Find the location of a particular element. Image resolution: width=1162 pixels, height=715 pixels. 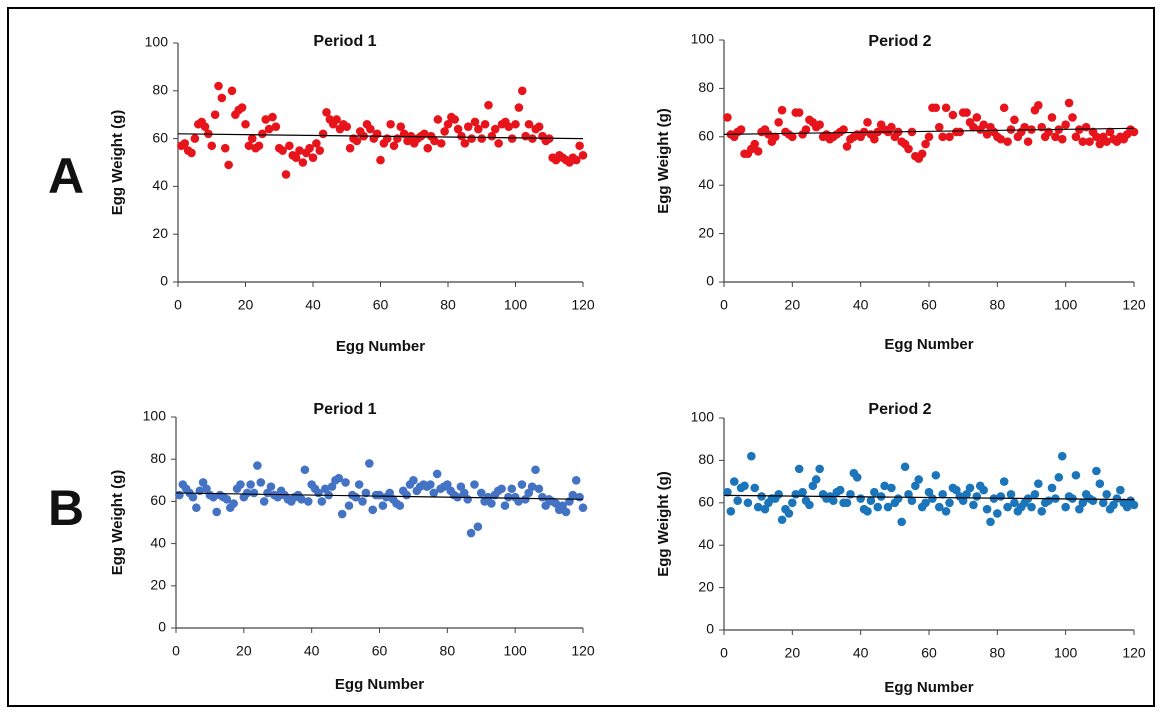

chart-title: Period 1 is located at coordinates (344, 409).